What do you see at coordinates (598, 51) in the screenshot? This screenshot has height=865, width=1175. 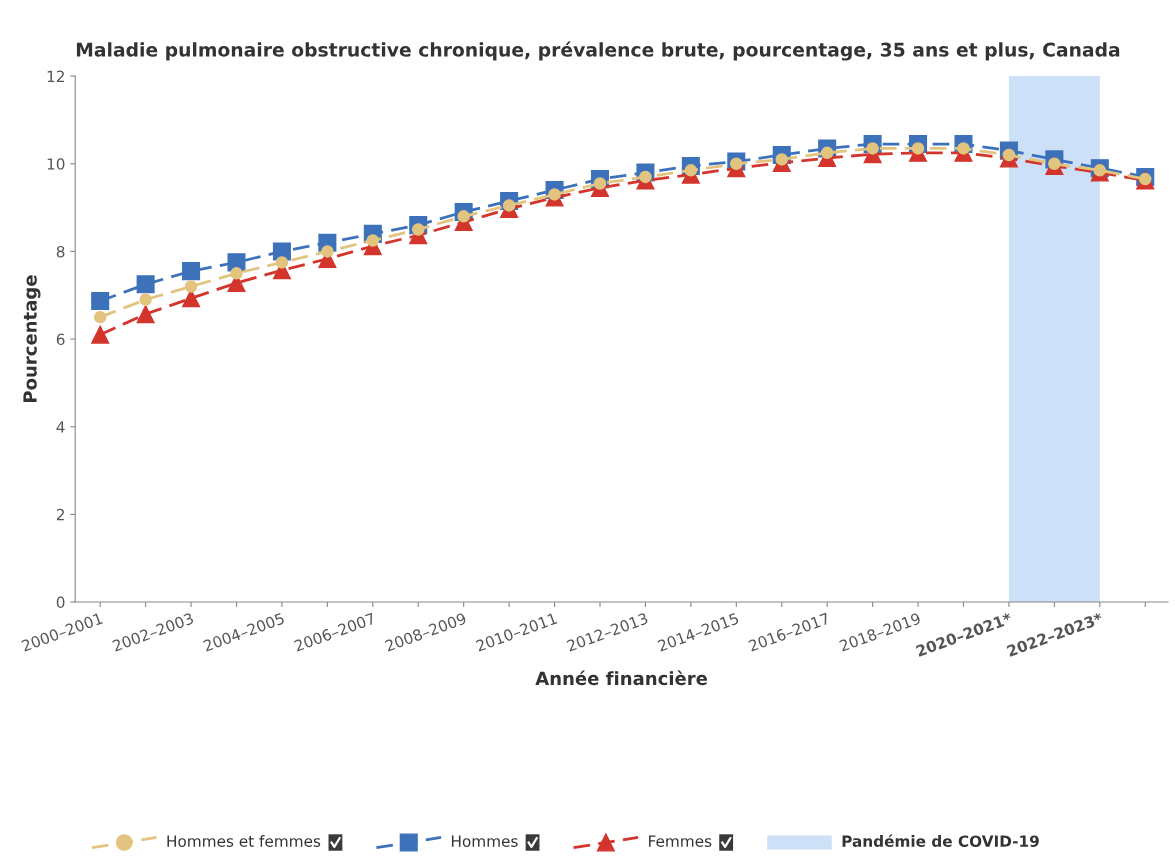 I see `chart-title: Maladie pulmonaire obstructive chronique, prévalence brute, pourcentage, 35 ans et plus, Canada` at bounding box center [598, 51].